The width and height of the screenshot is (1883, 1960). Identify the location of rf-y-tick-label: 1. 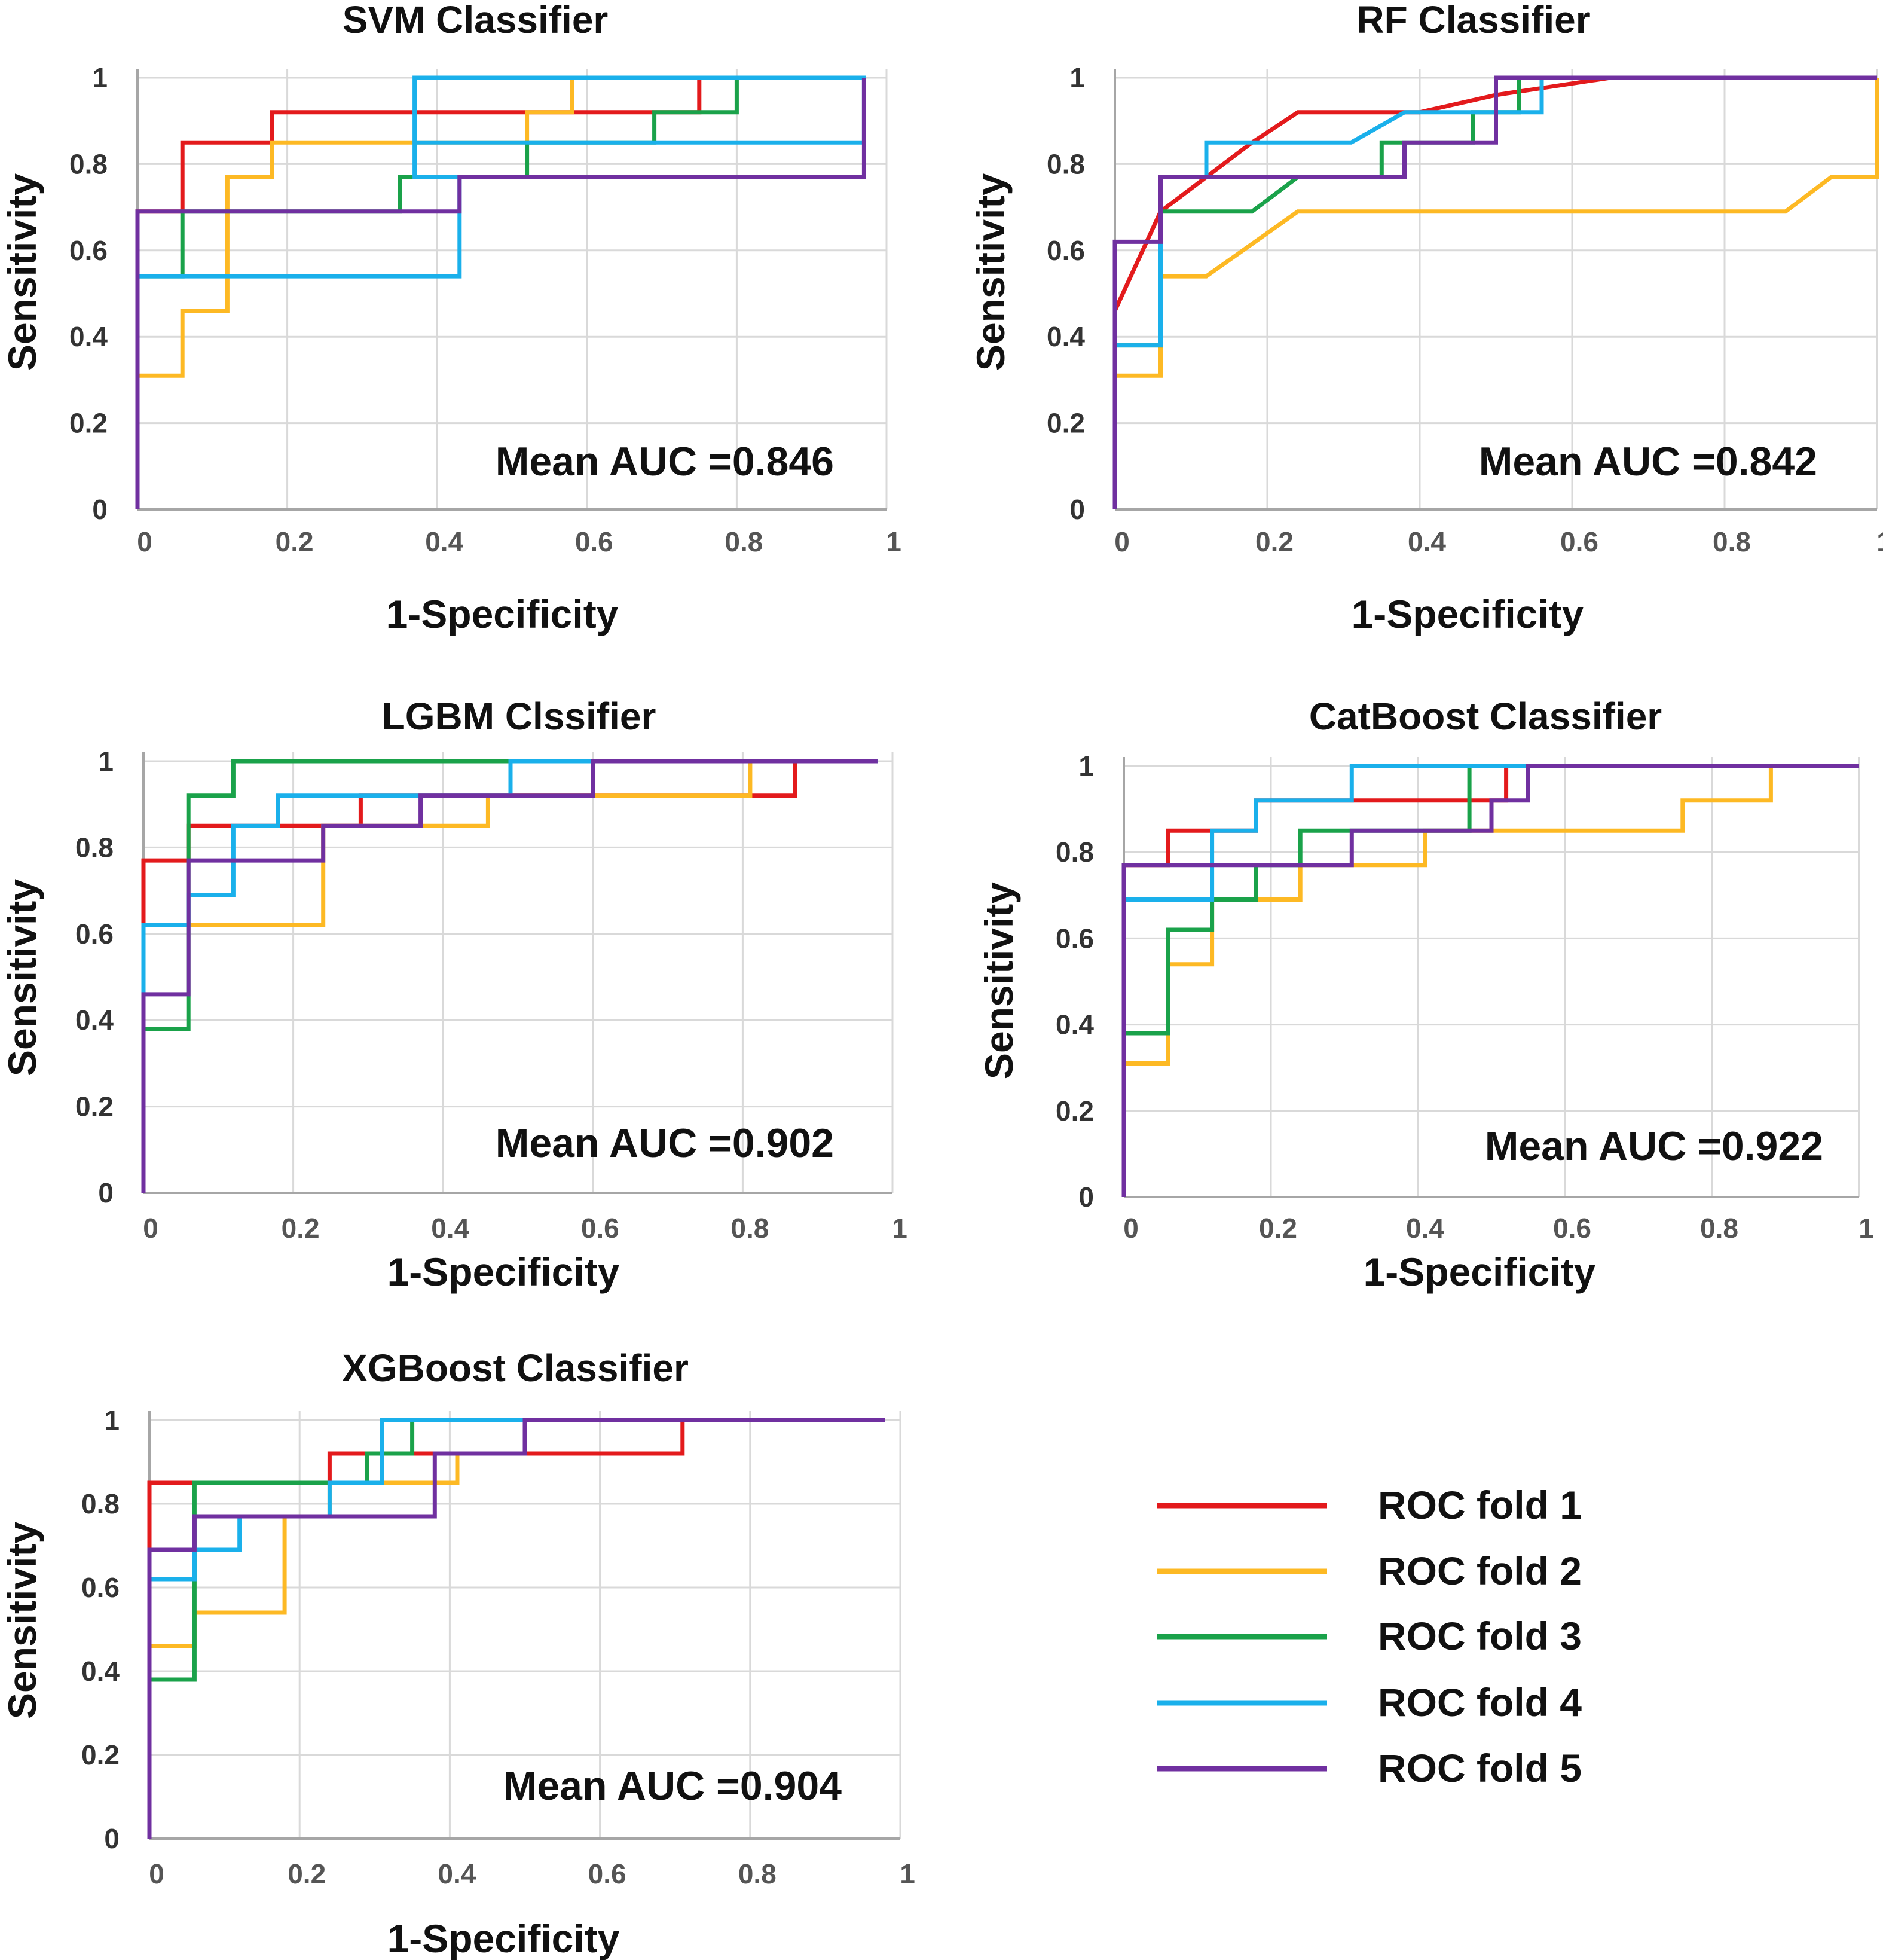
(1077, 77).